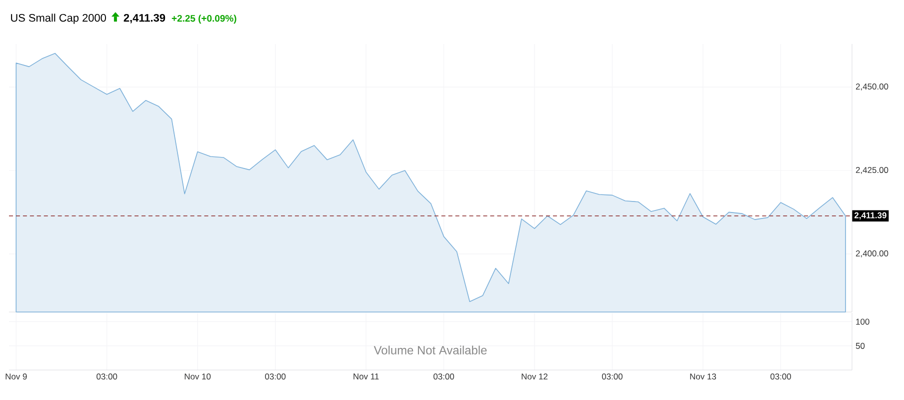 Image resolution: width=904 pixels, height=400 pixels. I want to click on text: 2,411.39, so click(145, 19).